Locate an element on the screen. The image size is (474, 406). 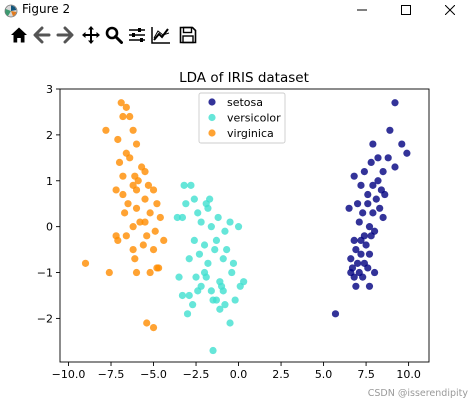
window-title-bar: Figure 2 is located at coordinates (237, 9).